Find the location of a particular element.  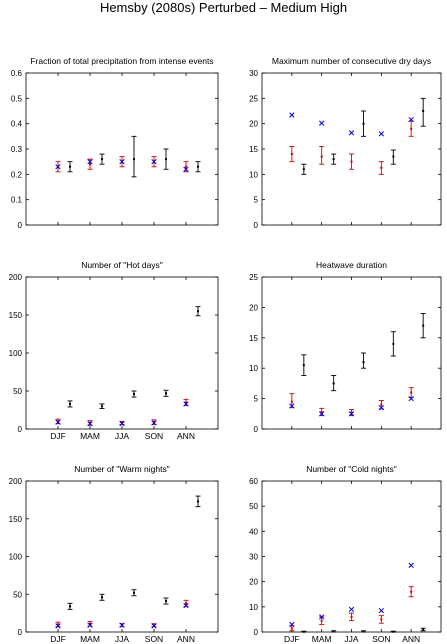

y-tick-label: 0.6 is located at coordinates (17, 73).